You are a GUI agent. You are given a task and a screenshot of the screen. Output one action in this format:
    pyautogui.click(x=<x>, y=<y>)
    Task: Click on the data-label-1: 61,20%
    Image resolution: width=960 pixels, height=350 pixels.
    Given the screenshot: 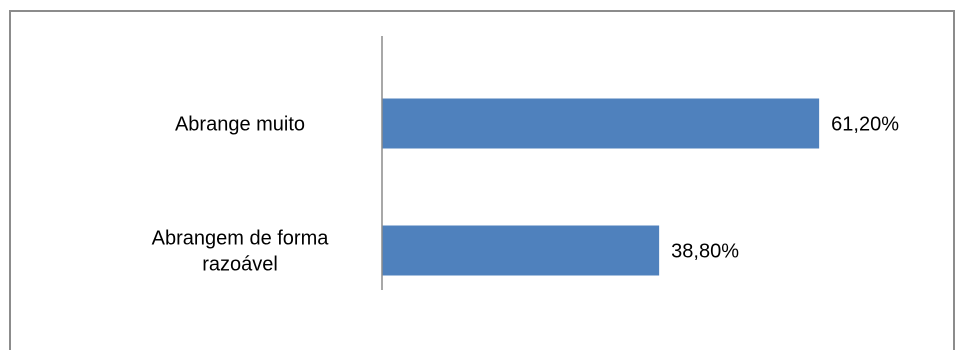 What is the action you would take?
    pyautogui.click(x=865, y=125)
    